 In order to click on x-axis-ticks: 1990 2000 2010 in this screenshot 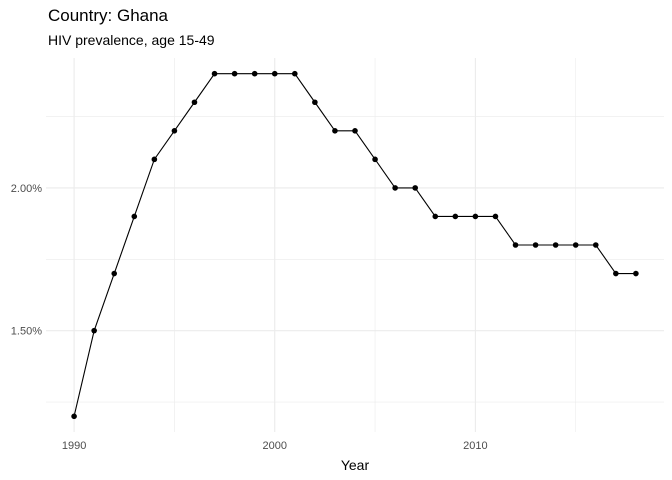, I will do `click(275, 446)`.